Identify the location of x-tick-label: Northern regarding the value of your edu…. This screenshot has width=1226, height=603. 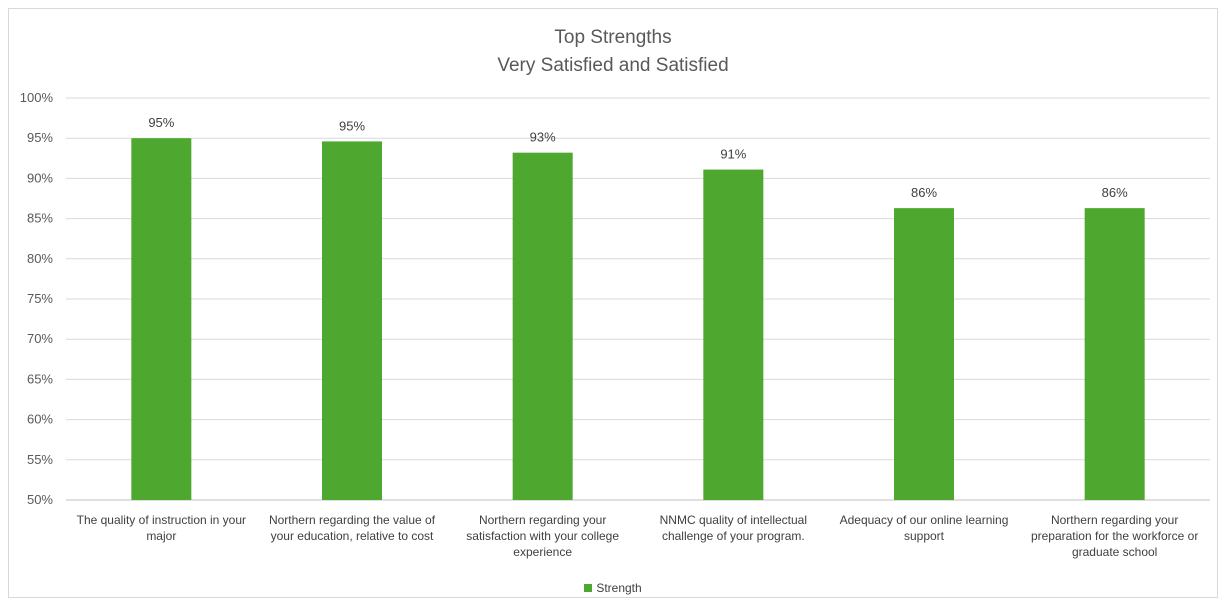
(352, 528).